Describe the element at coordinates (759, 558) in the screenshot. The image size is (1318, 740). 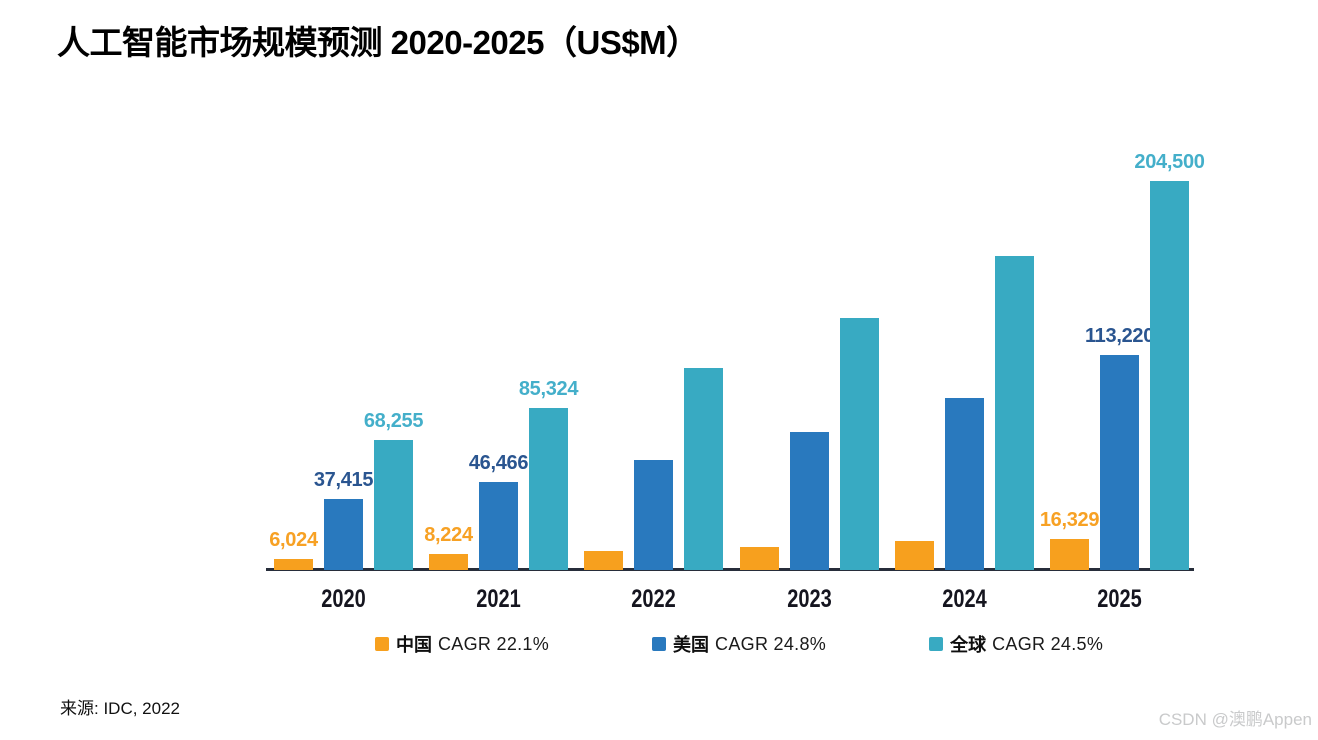
I see `bar-china-2023` at that location.